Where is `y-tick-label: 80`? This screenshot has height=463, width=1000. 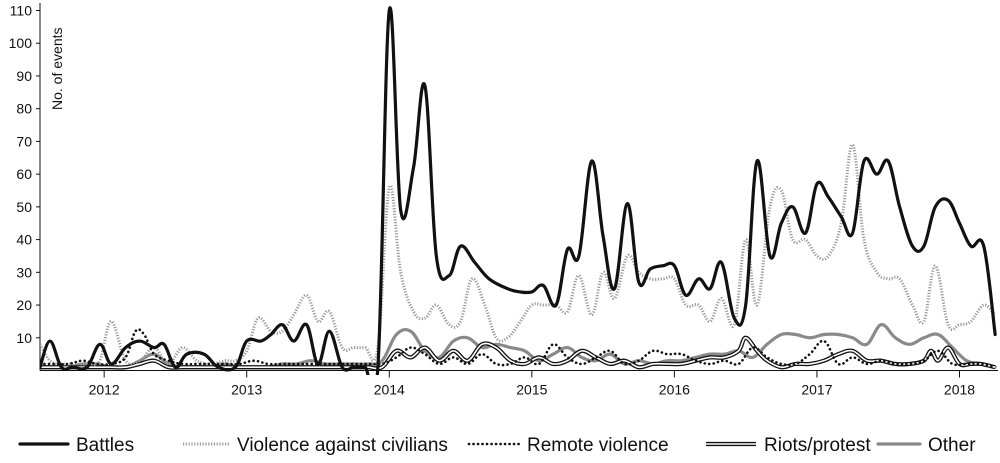
y-tick-label: 80 is located at coordinates (24, 109).